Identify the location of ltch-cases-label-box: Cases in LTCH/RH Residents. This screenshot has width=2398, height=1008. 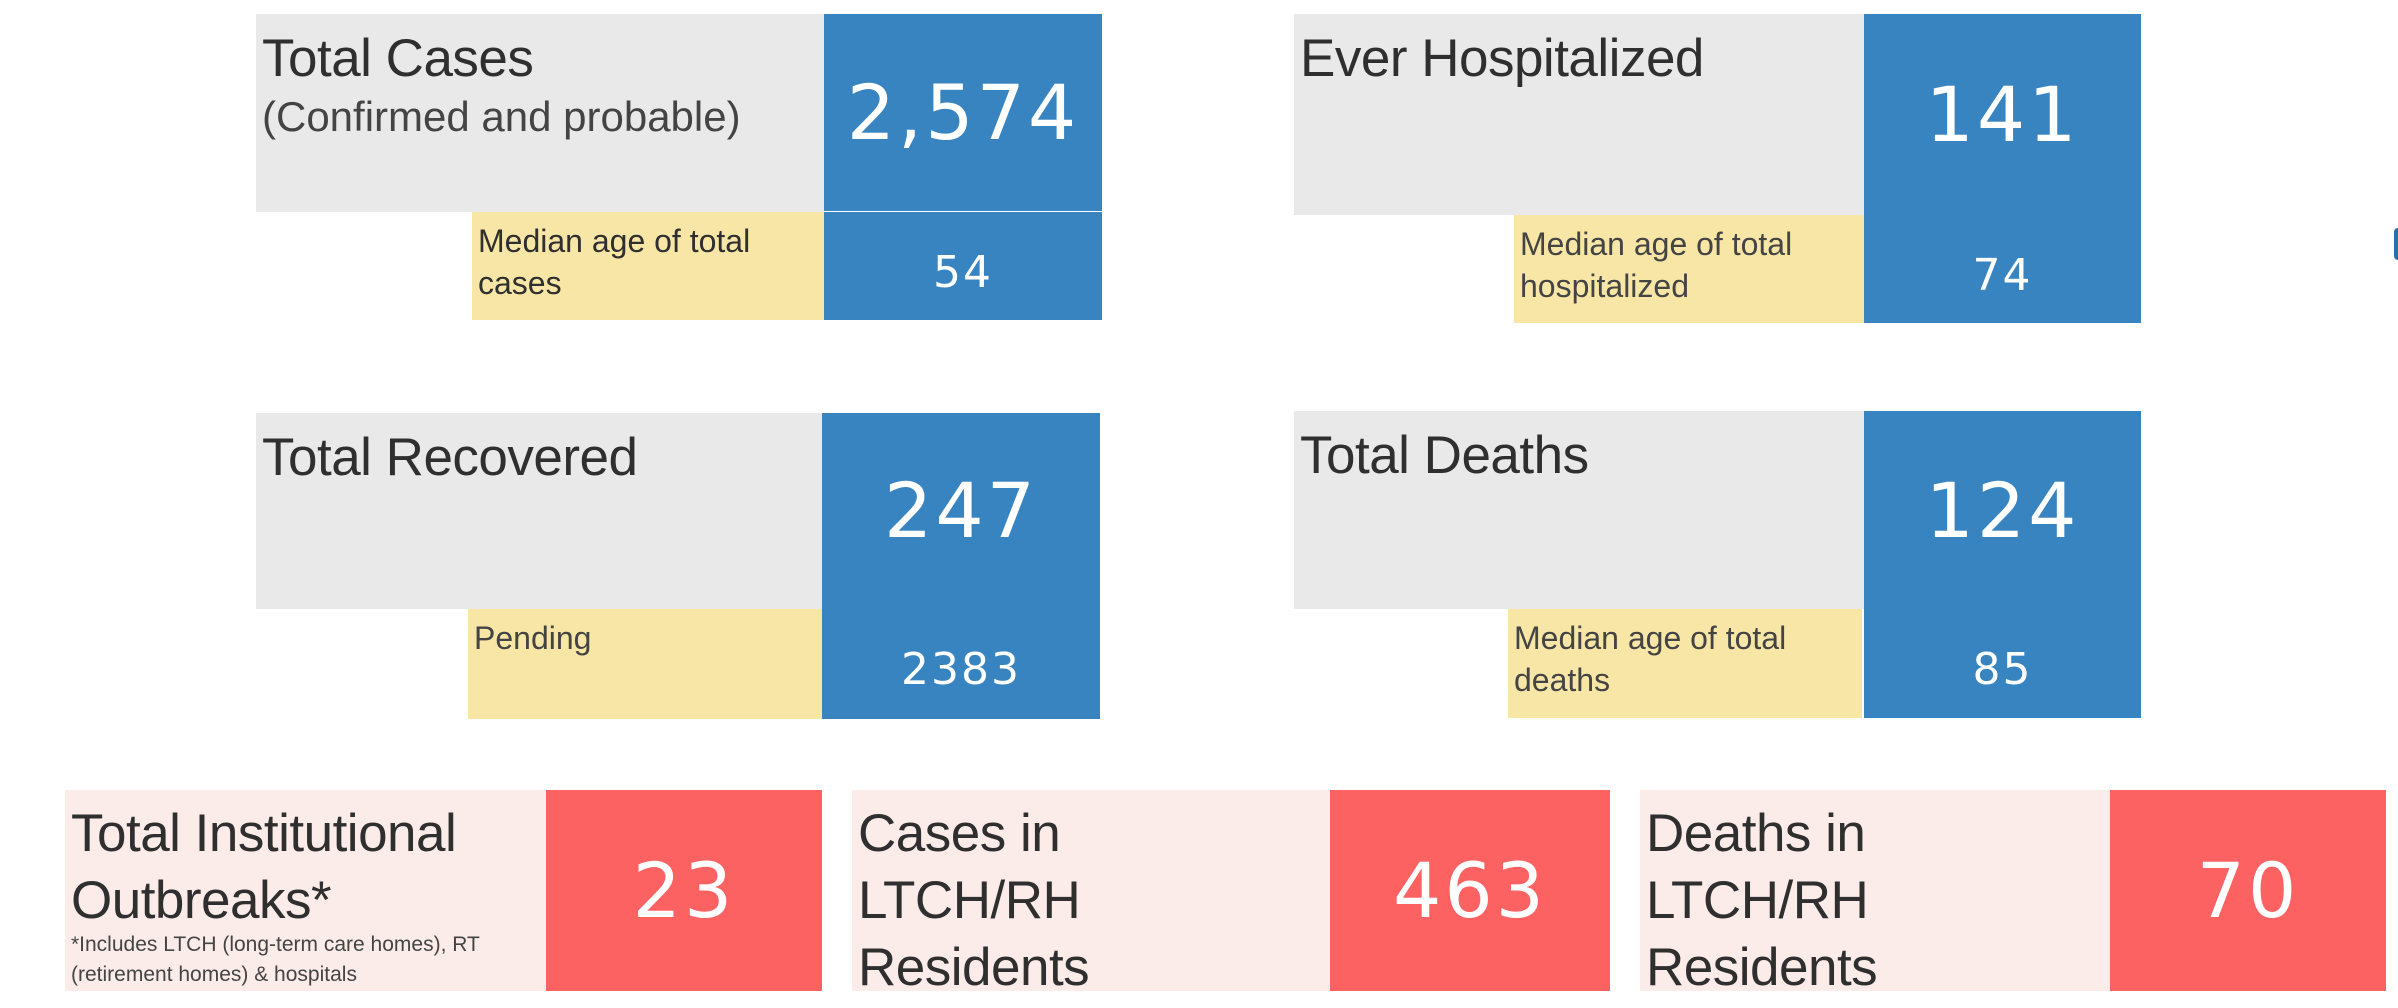
(1091, 893).